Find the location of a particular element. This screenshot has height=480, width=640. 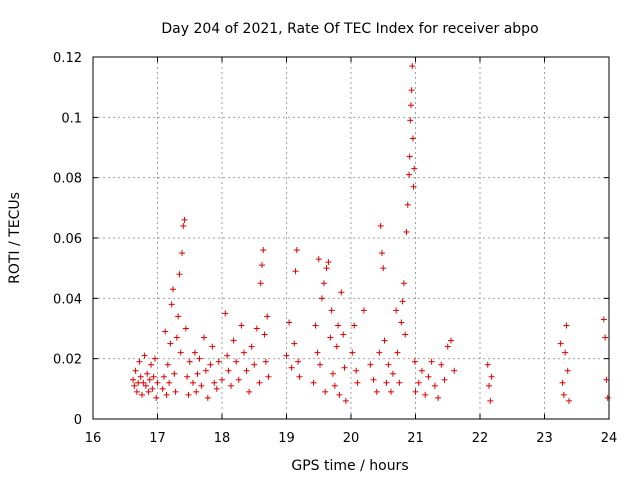

y-tick-label: 0.02 is located at coordinates (67, 360).